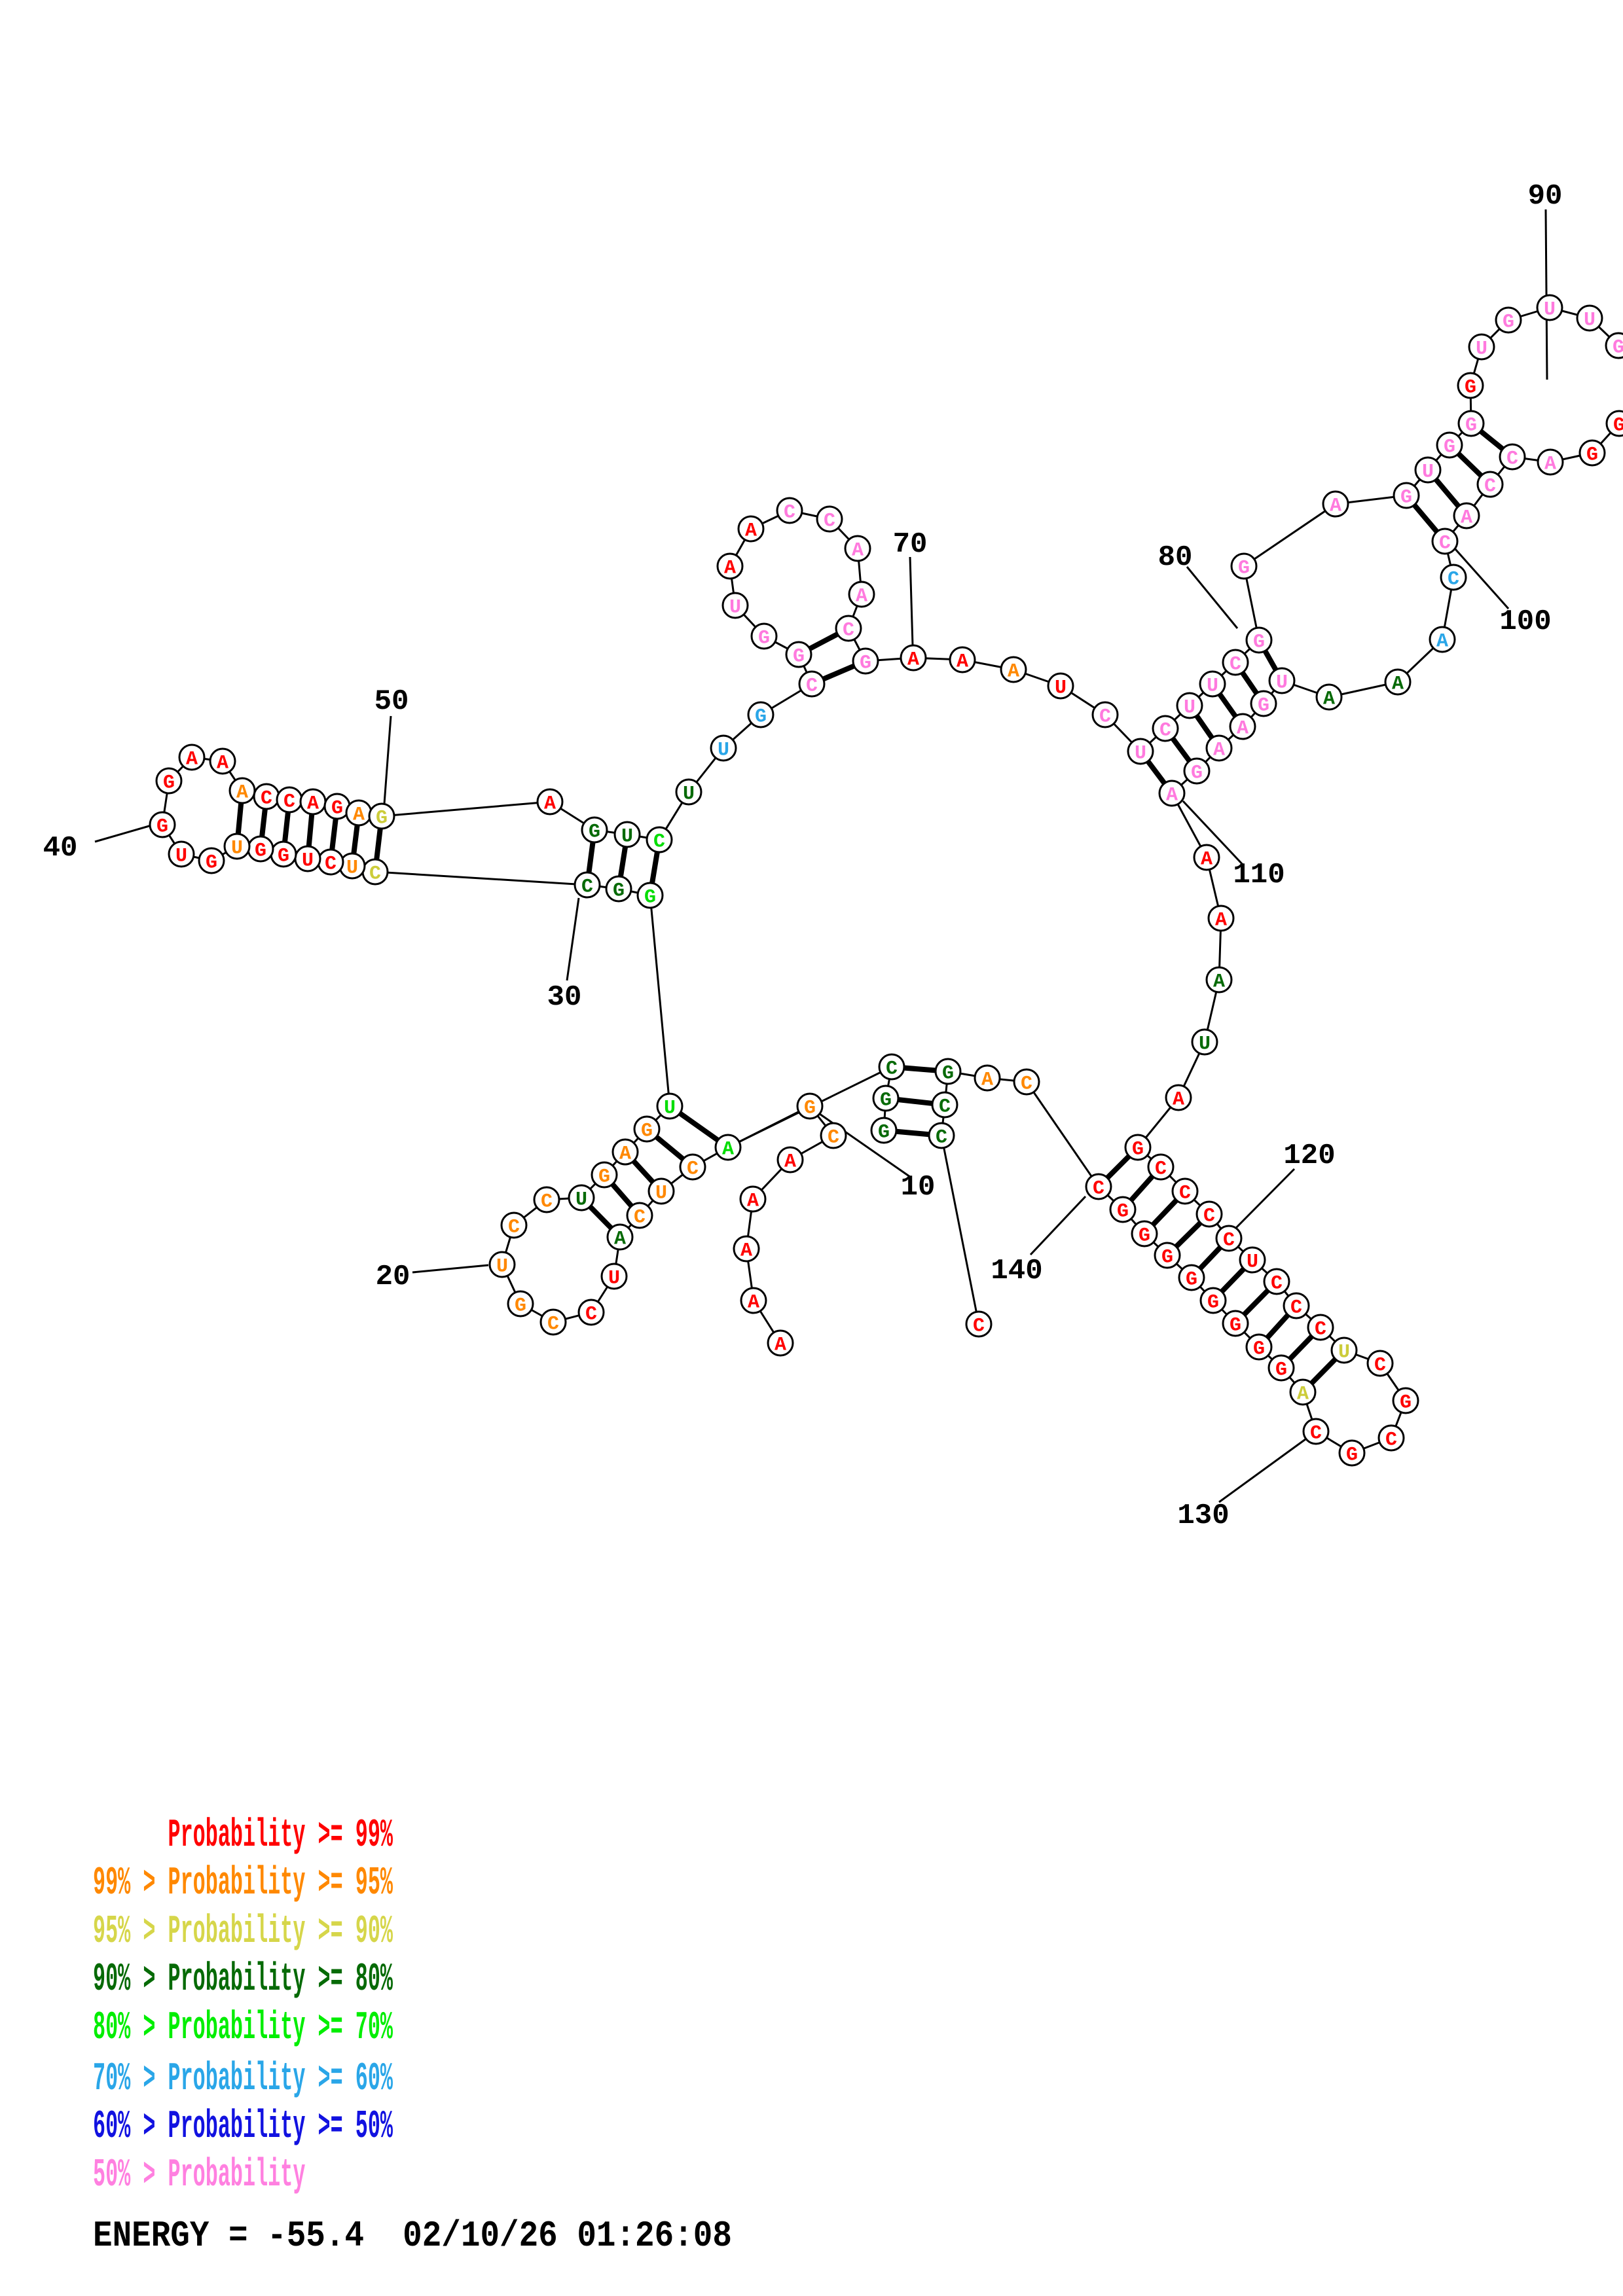 This screenshot has height=2296, width=1623. Describe the element at coordinates (393, 1277) in the screenshot. I see `position-label-20: 20` at that location.